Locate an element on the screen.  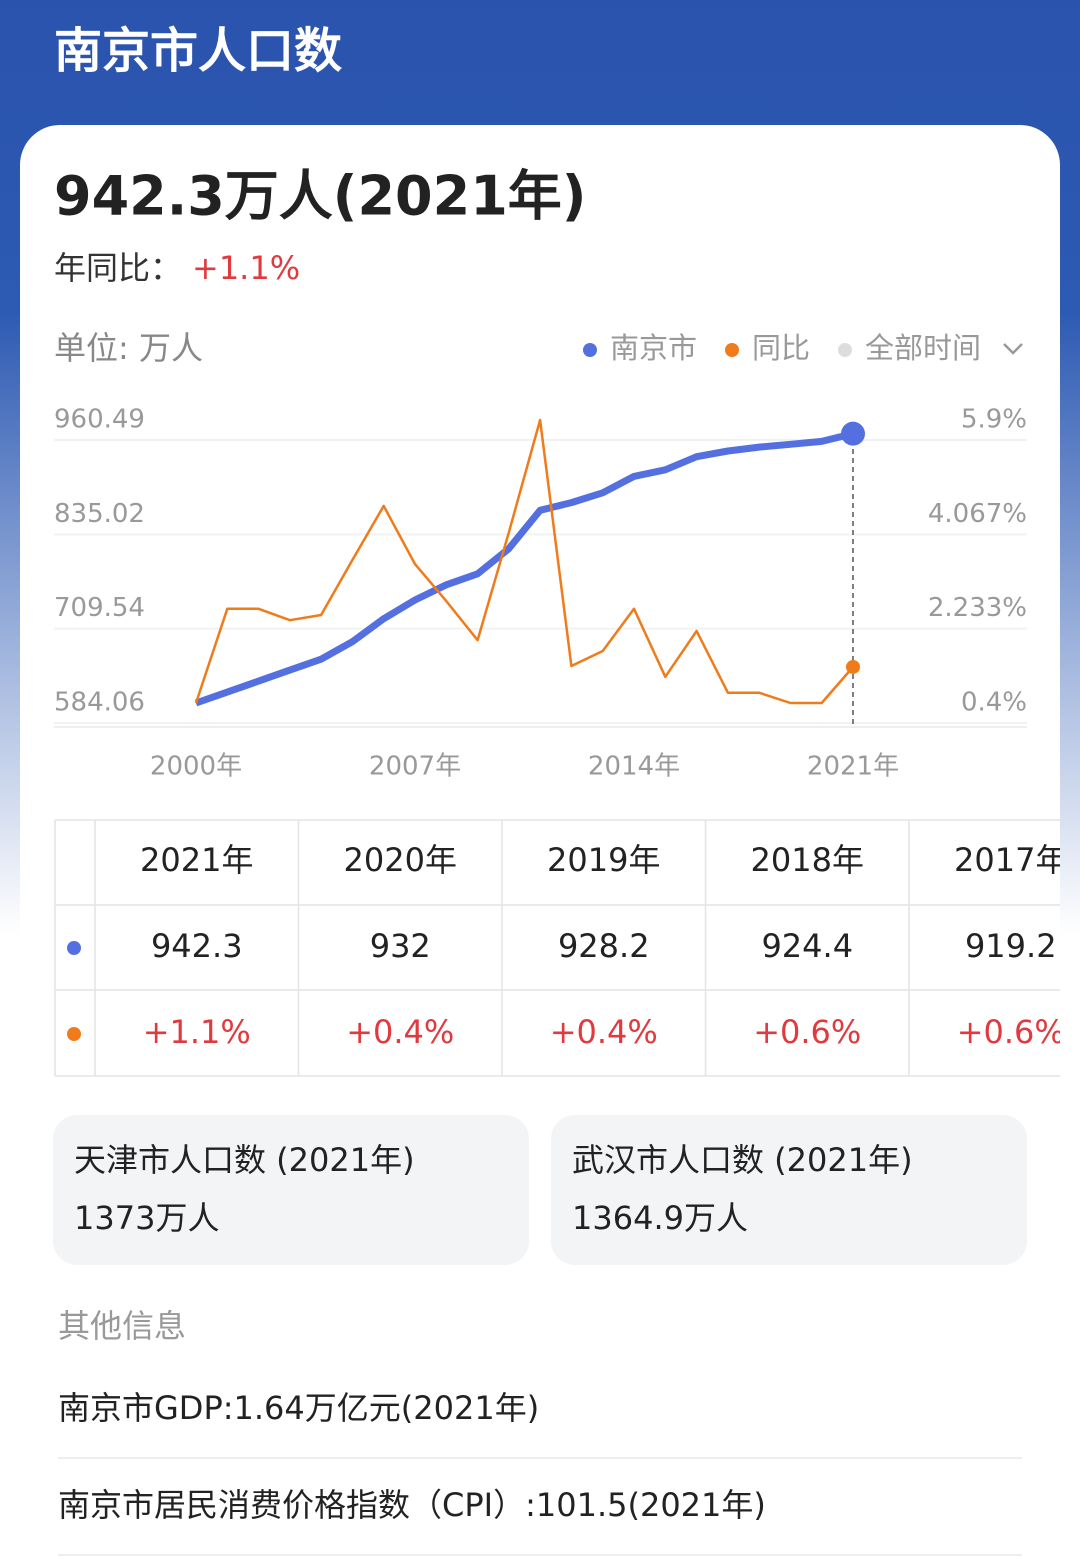
table-cell: +1.1% is located at coordinates (197, 1032).